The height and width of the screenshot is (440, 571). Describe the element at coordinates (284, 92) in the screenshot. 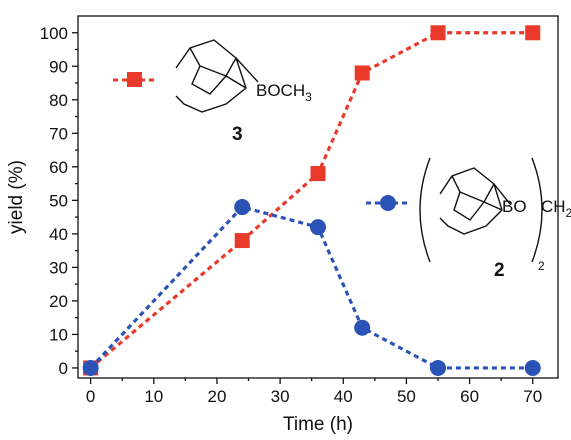

I see `structure-3-label: BOCH3` at that location.